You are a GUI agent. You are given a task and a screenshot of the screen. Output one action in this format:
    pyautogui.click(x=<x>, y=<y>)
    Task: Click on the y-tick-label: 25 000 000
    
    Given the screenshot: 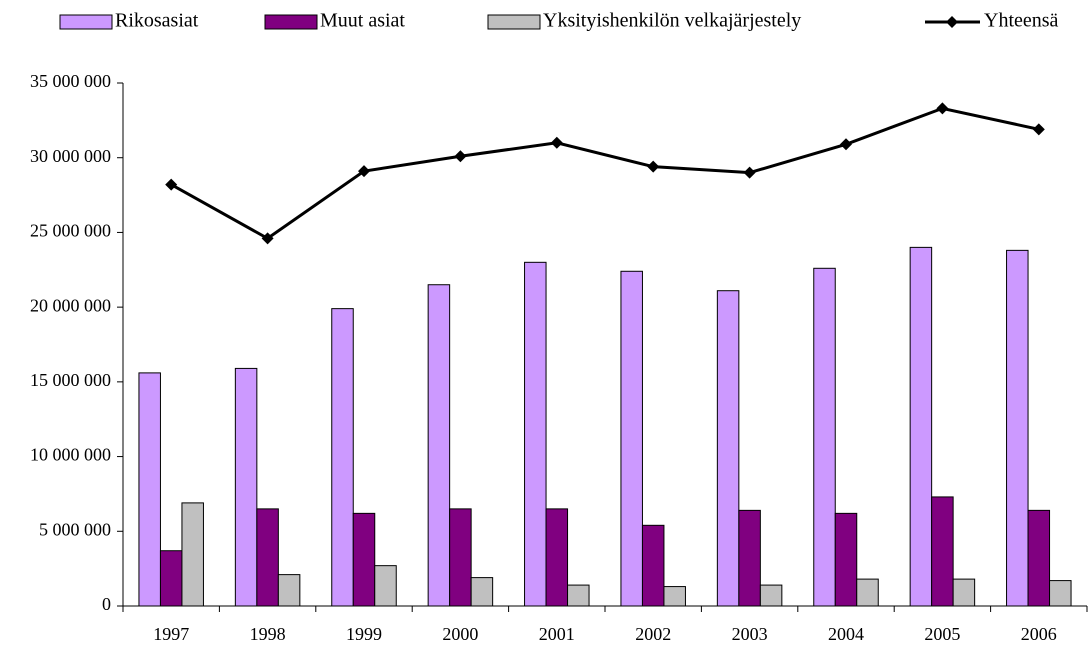 What is the action you would take?
    pyautogui.click(x=70, y=231)
    